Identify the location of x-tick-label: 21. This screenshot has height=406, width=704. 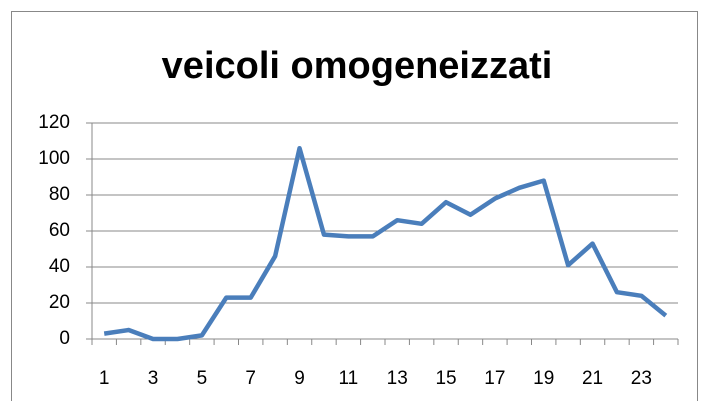
(592, 378).